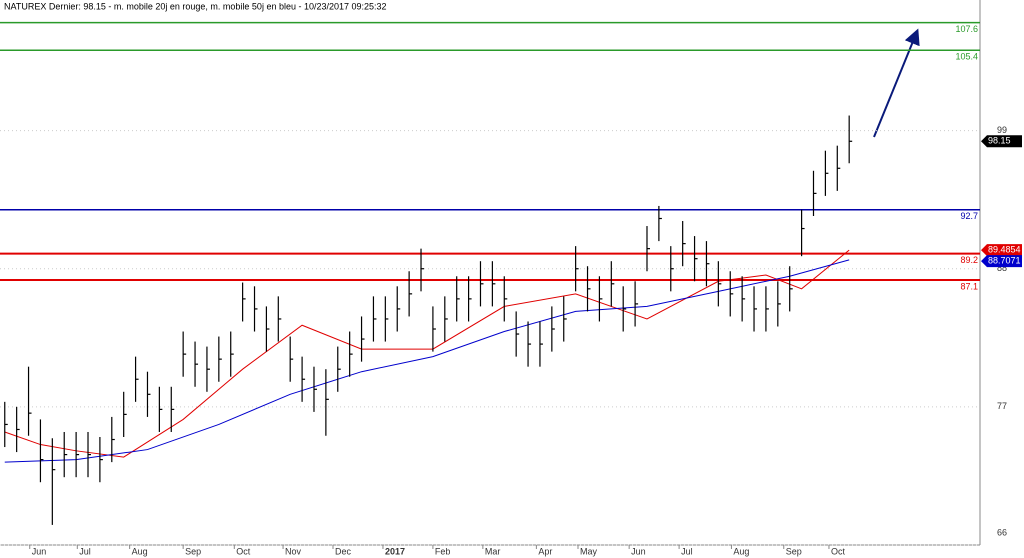  What do you see at coordinates (493, 551) in the screenshot?
I see `x-tick-label: Mar` at bounding box center [493, 551].